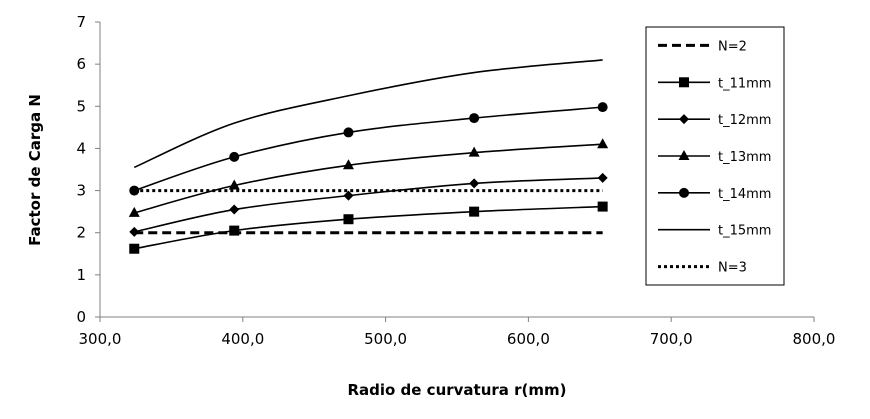 The image size is (870, 419). What do you see at coordinates (744, 83) in the screenshot?
I see `legend-label-t-11mm: t_11mm` at bounding box center [744, 83].